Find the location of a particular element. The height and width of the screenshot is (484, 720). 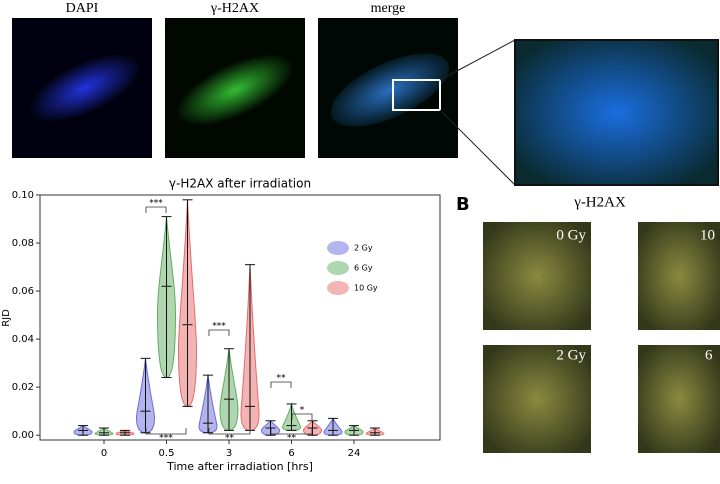

y-tick-label: 0.04 is located at coordinates (23, 339).